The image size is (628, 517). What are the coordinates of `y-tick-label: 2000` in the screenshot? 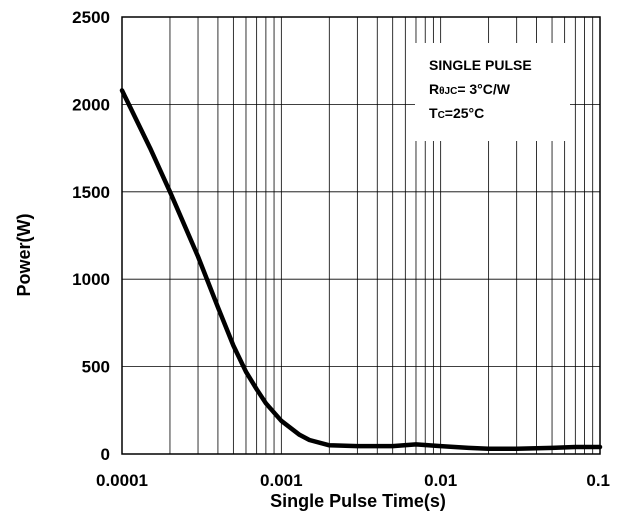 It's located at (91, 104).